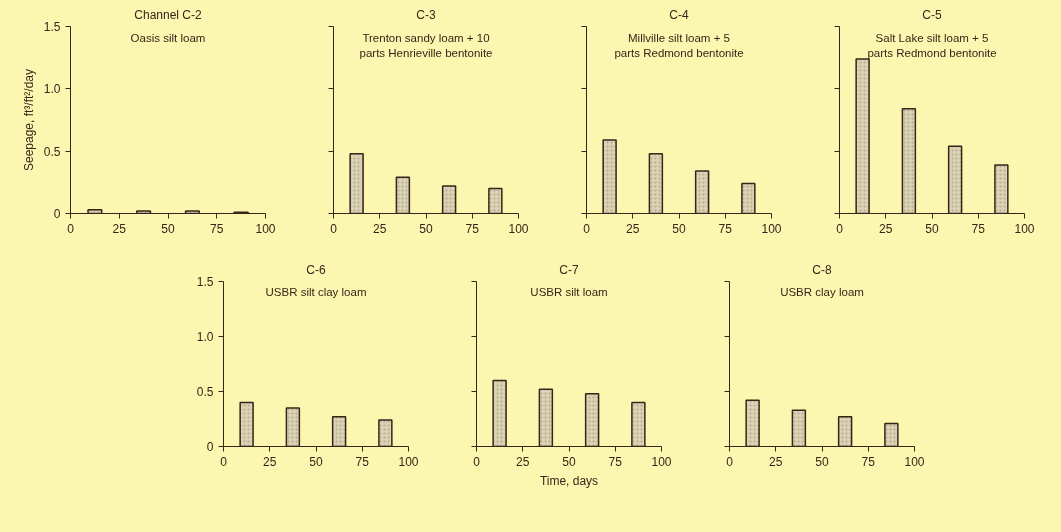  I want to click on chart-subtitle: USBR silt clay loam, so click(316, 292).